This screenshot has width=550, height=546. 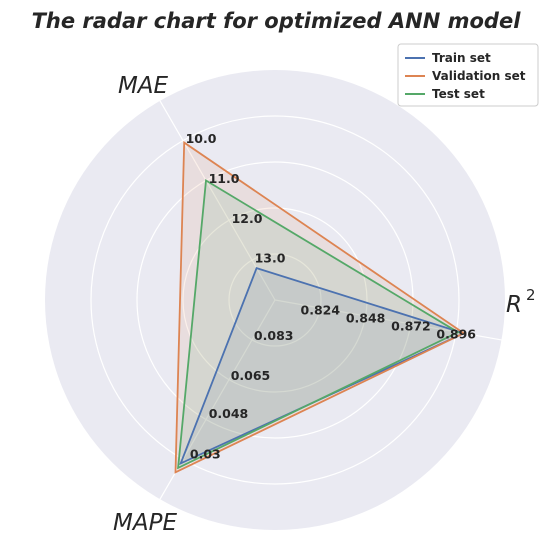 What do you see at coordinates (461, 58) in the screenshot?
I see `legend-entry: Train set` at bounding box center [461, 58].